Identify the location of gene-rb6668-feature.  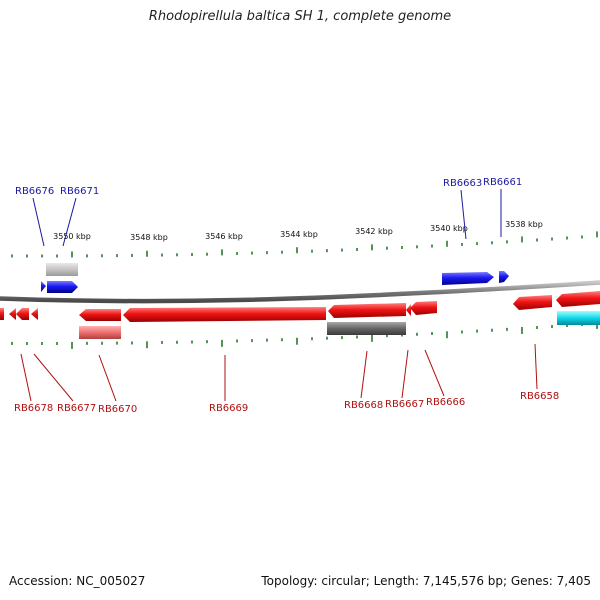
(366, 328).